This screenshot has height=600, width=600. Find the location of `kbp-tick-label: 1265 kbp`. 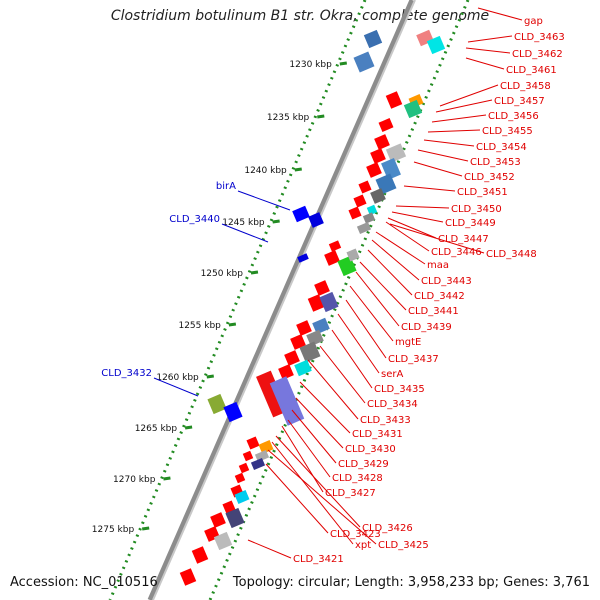

kbp-tick-label: 1265 kbp is located at coordinates (156, 429).